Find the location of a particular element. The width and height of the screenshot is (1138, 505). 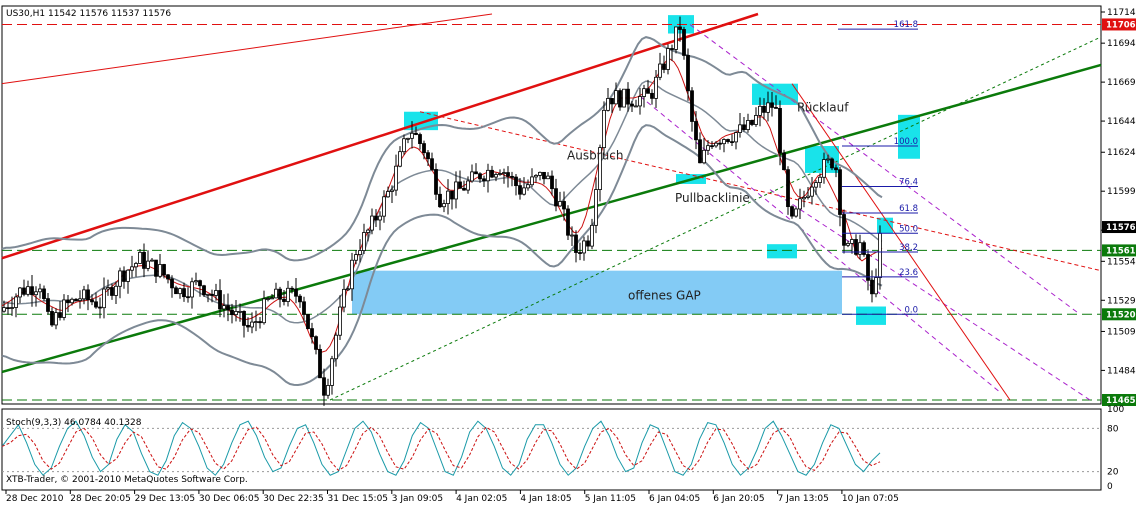

annotation-offenes-gap: offenes GAP is located at coordinates (664, 296).